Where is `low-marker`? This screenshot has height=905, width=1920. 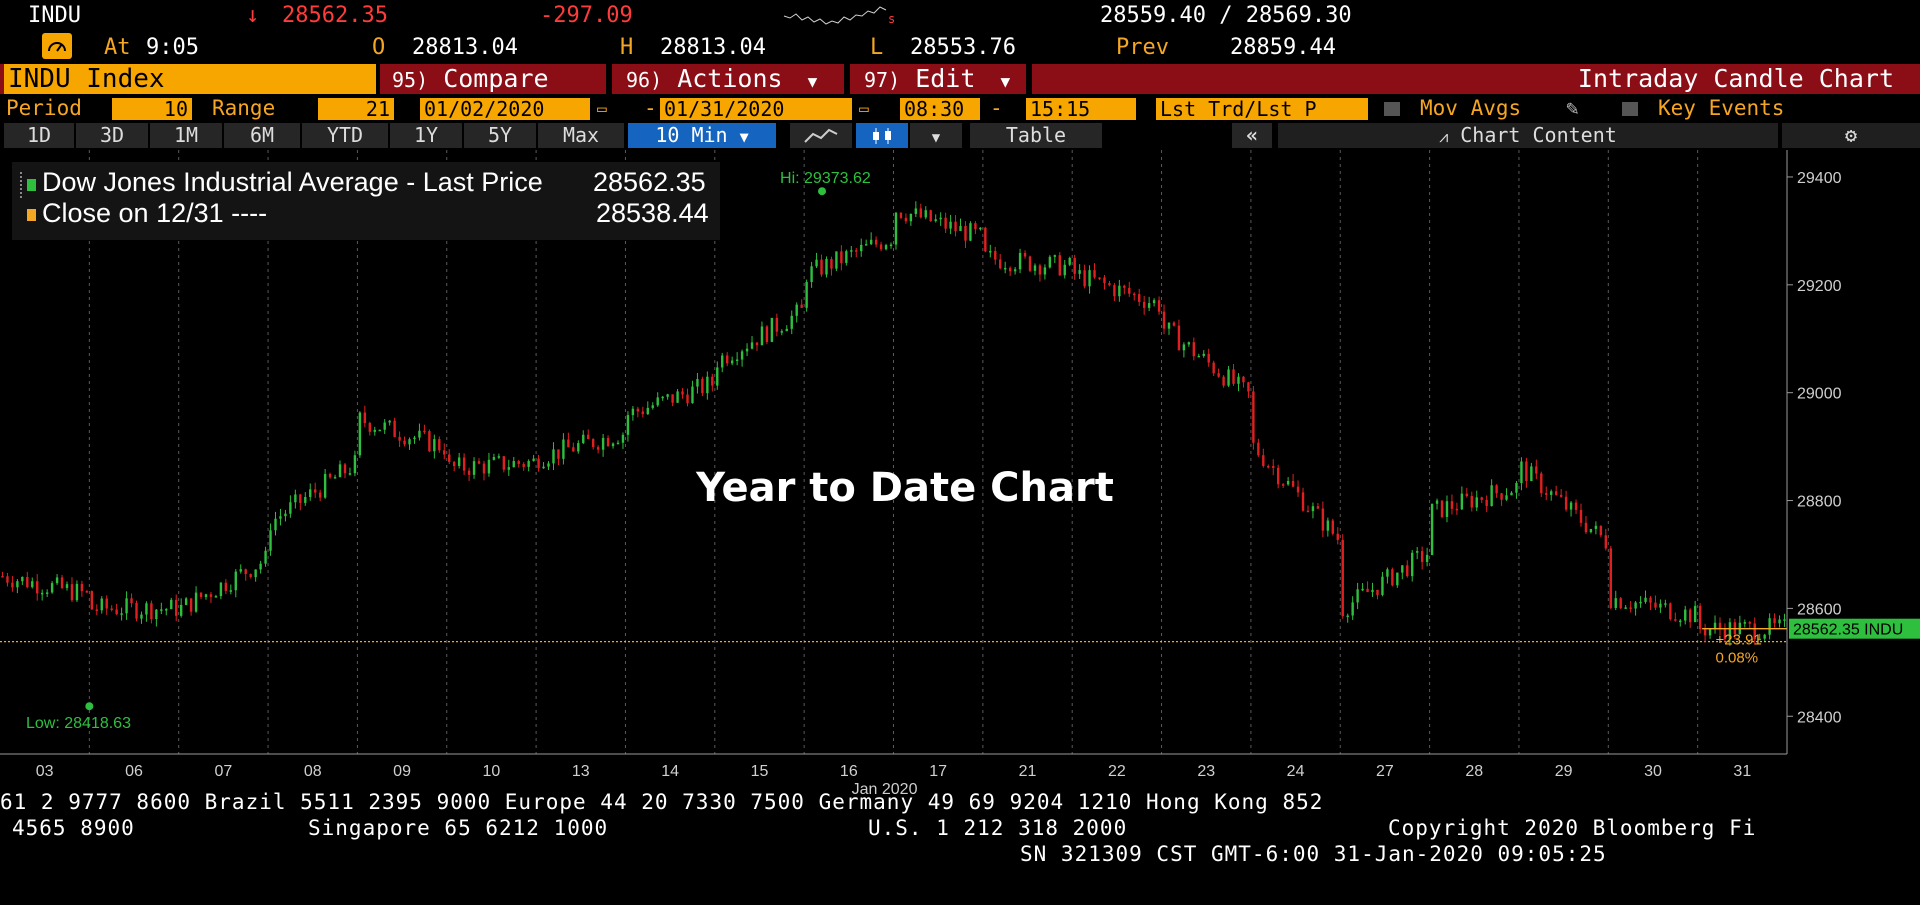
low-marker is located at coordinates (89, 706).